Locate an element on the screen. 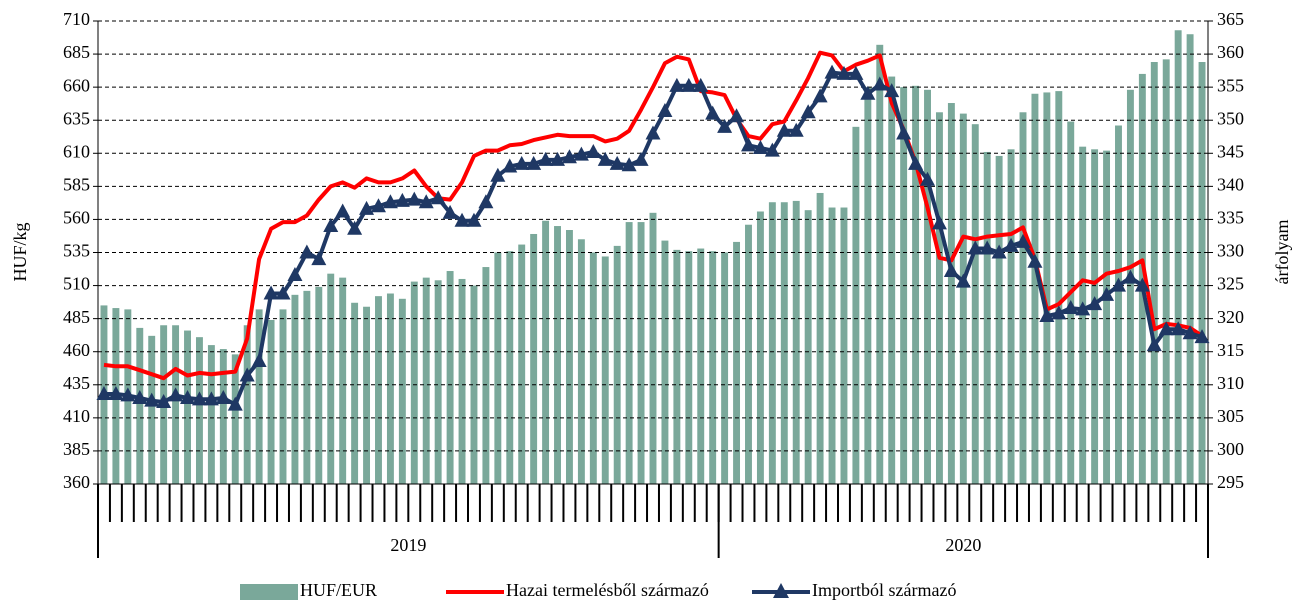  y2-tick-label: 295 is located at coordinates (1230, 482).